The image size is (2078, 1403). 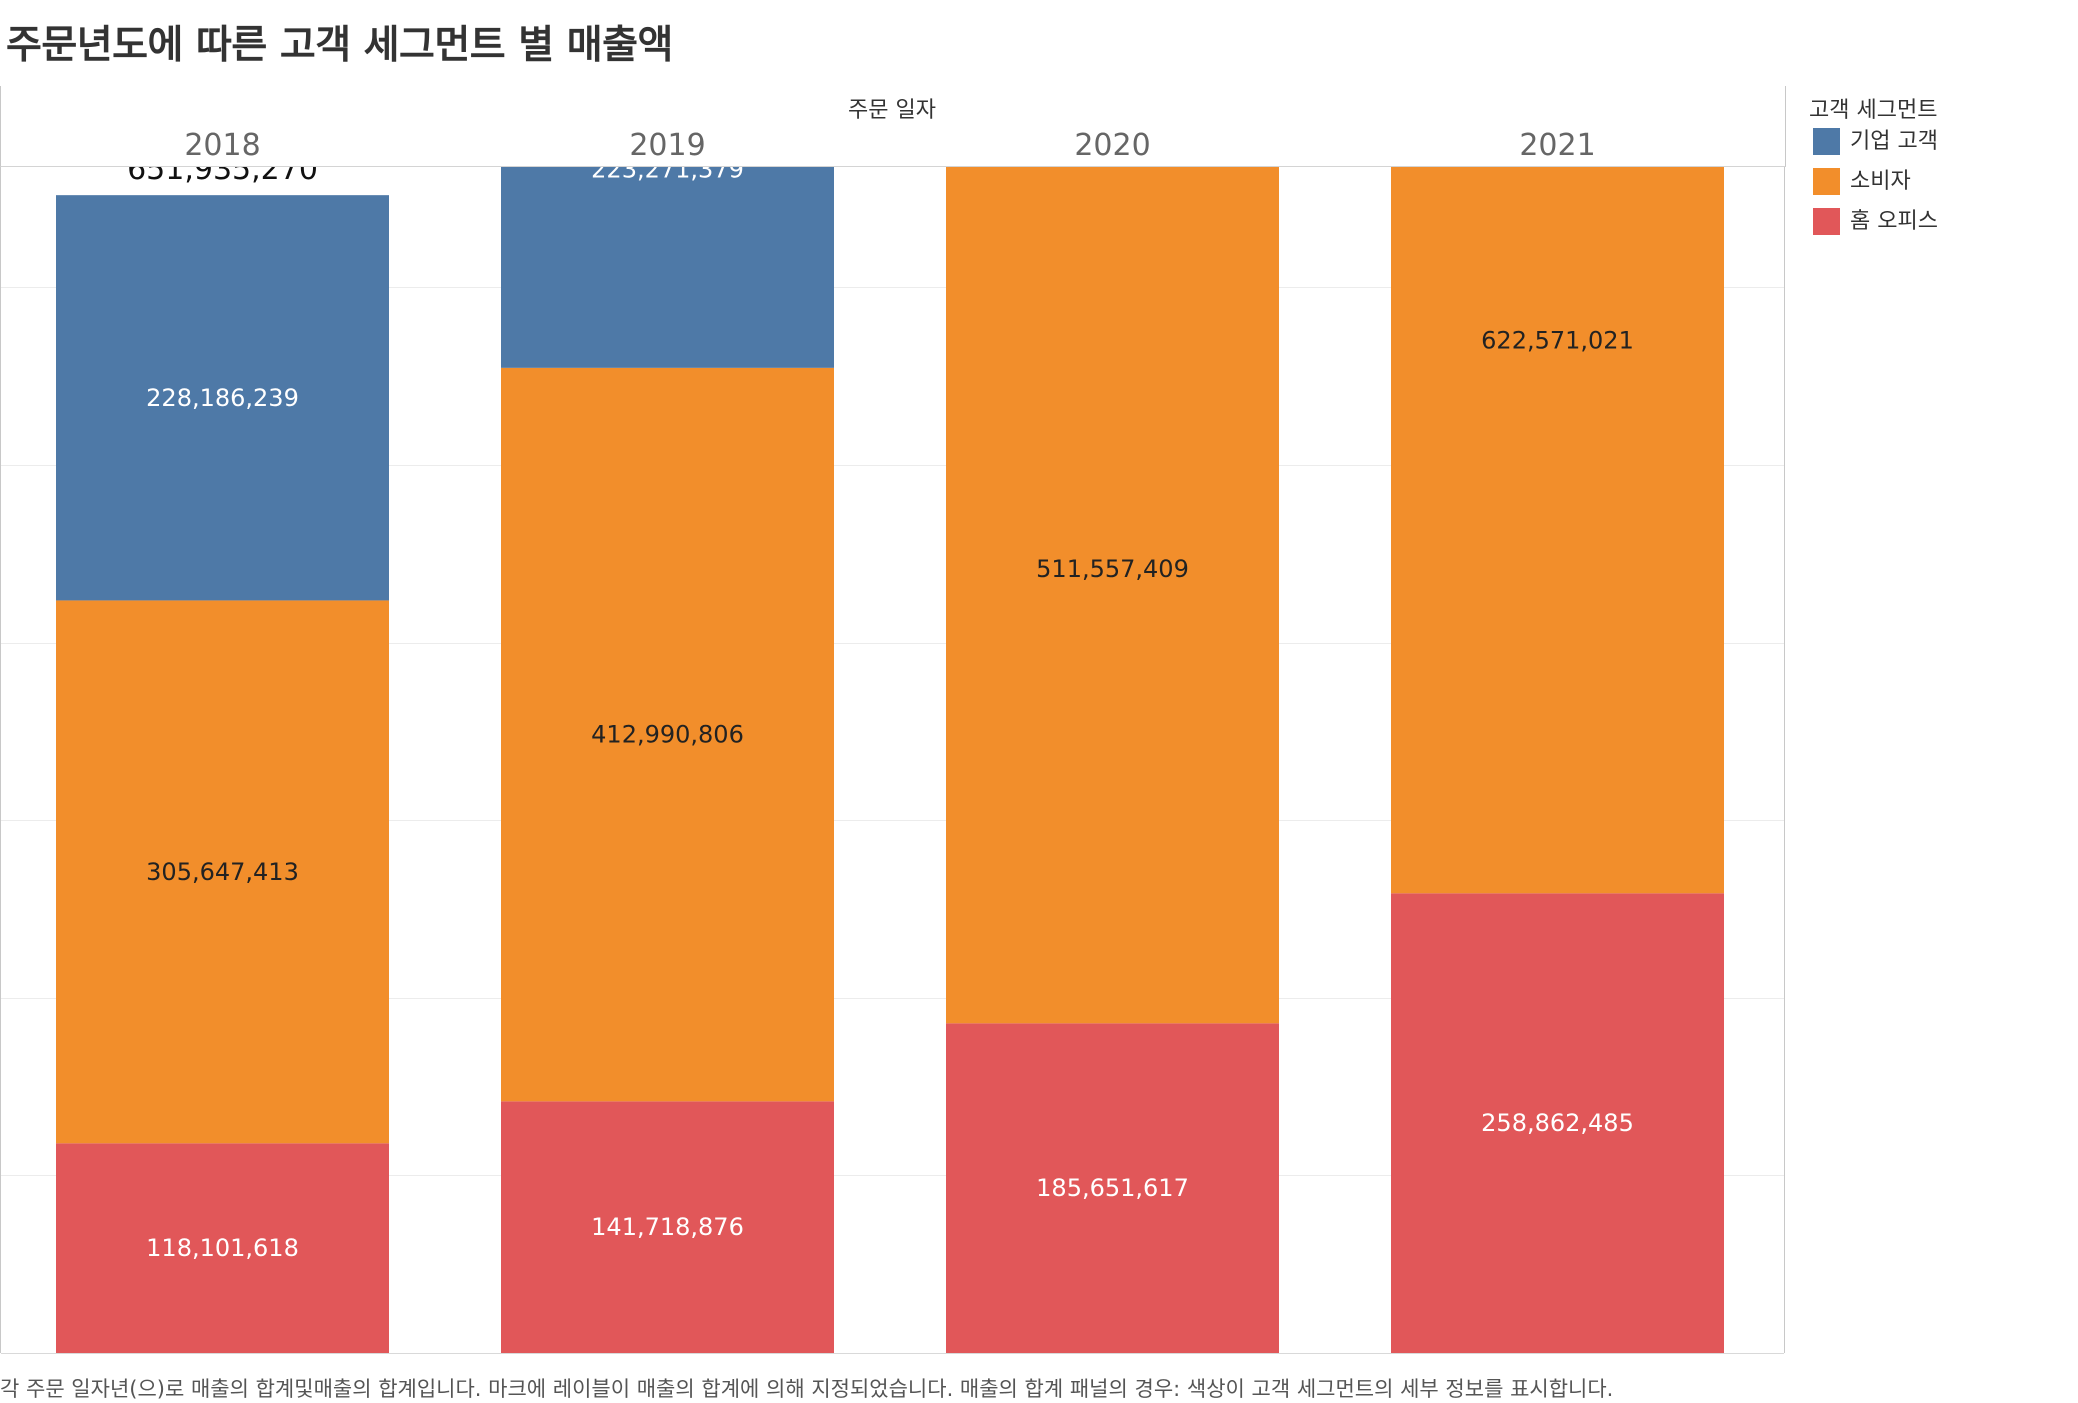 What do you see at coordinates (1826, 181) in the screenshot?
I see `legend-swatch-consumer` at bounding box center [1826, 181].